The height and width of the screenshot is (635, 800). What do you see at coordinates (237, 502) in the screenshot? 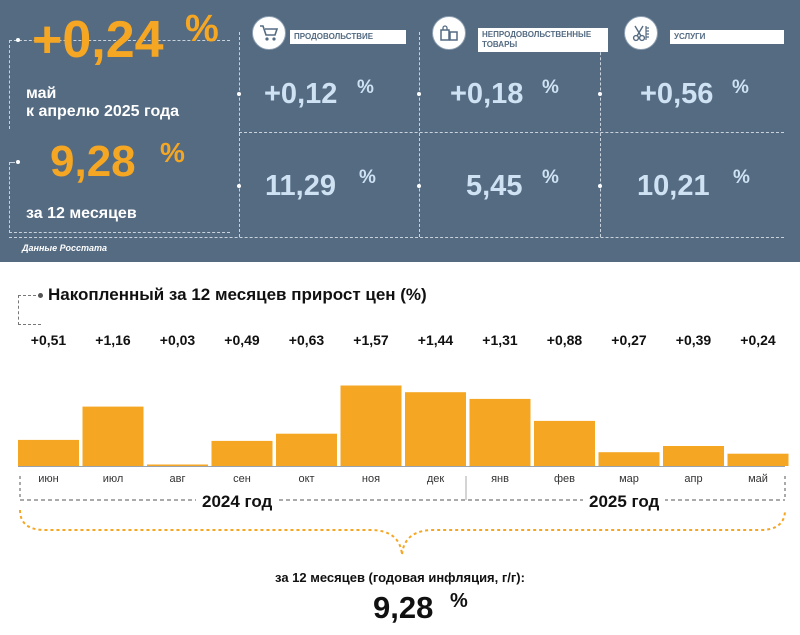
I see `year-label-2024: 2024 год` at bounding box center [237, 502].